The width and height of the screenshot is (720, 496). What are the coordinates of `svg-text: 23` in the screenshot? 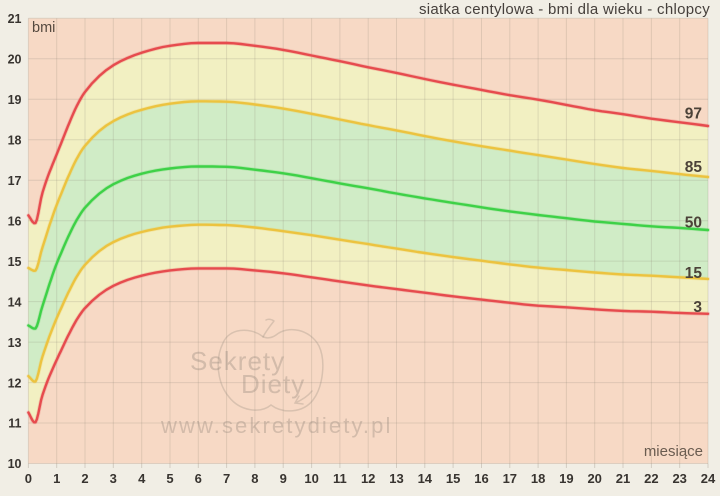 It's located at (679, 478).